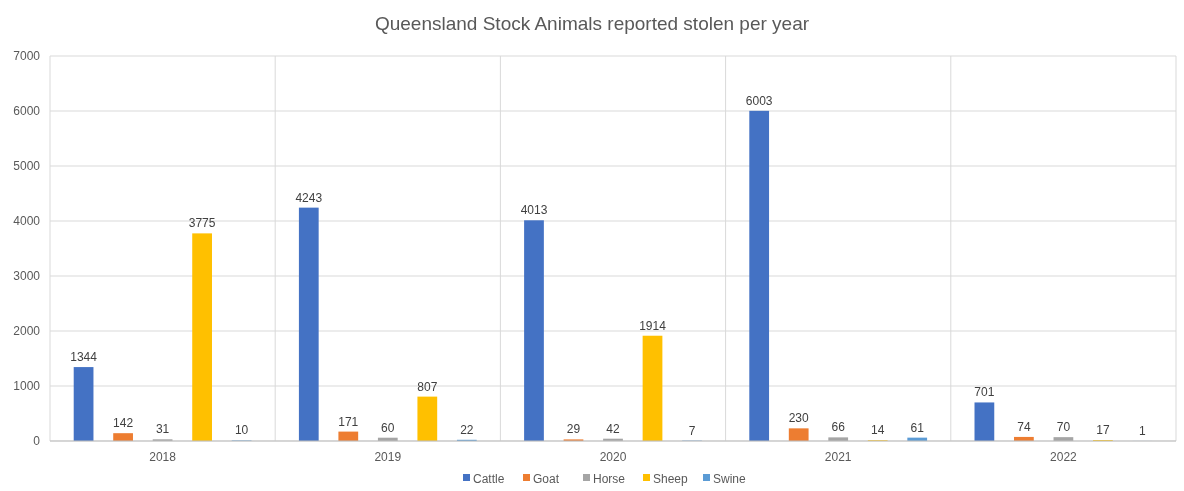 This screenshot has height=491, width=1184. I want to click on data-label: 142, so click(123, 423).